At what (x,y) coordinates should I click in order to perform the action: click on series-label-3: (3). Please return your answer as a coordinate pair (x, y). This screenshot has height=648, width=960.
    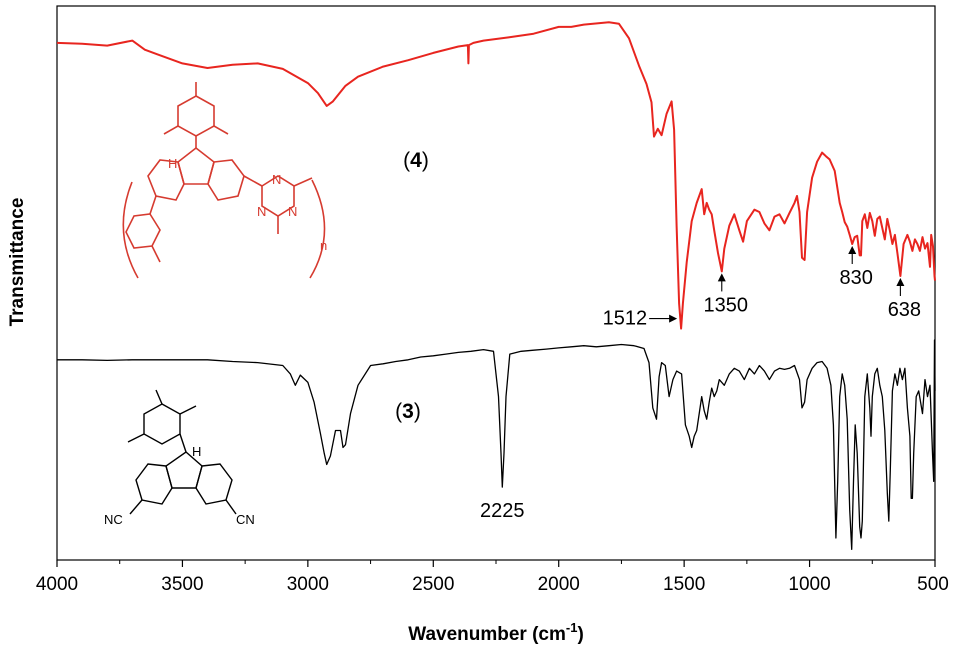
    Looking at the image, I should click on (408, 411).